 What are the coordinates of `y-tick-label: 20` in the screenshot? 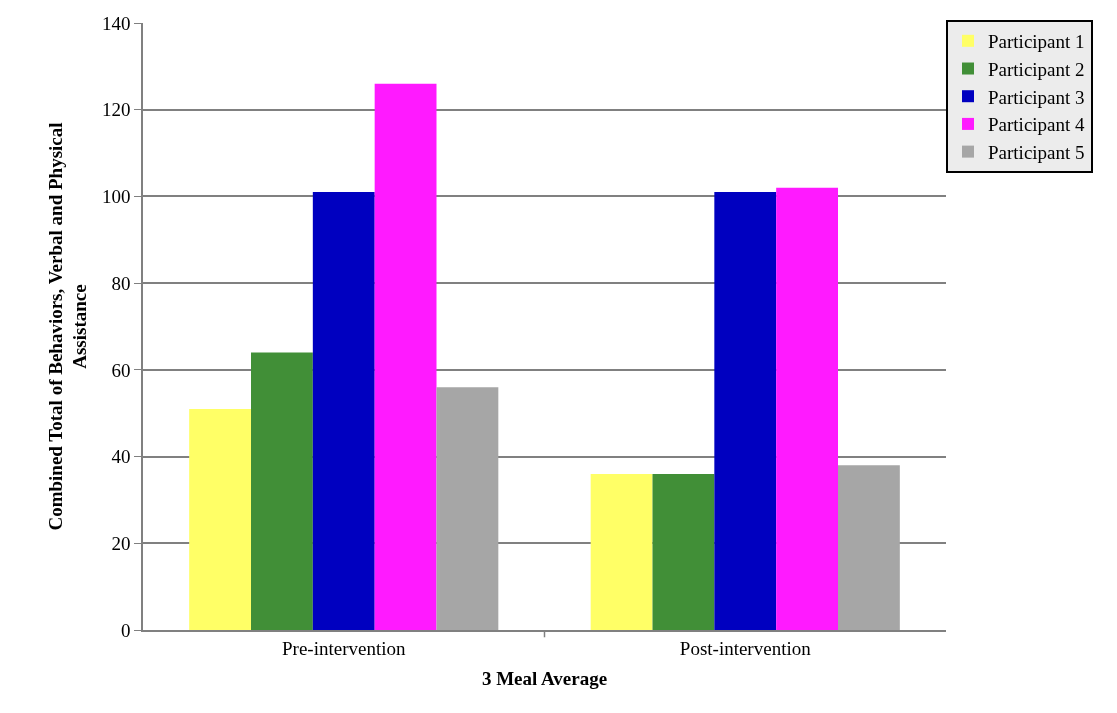 It's located at (121, 543).